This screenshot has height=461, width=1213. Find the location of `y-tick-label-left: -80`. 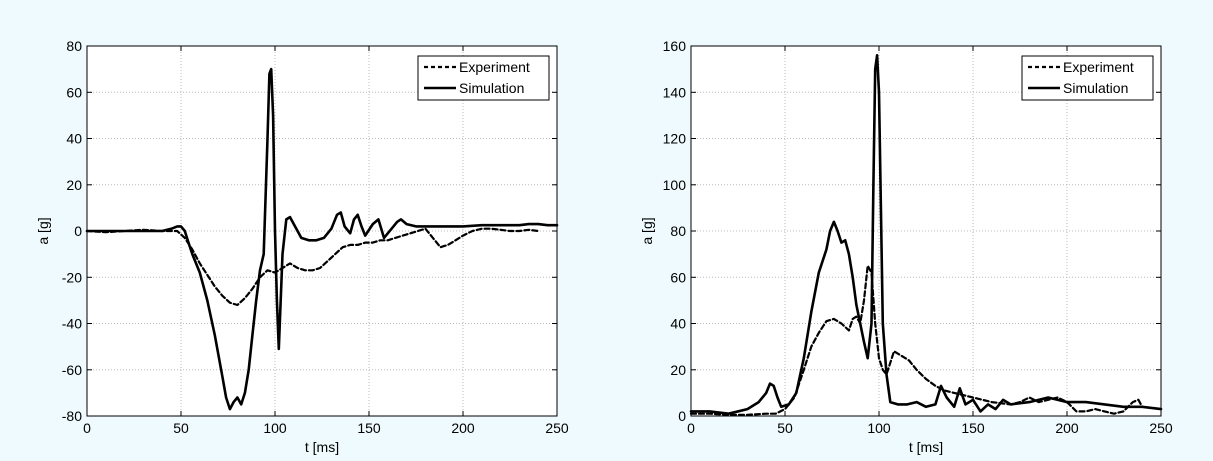

y-tick-label-left: -80 is located at coordinates (72, 416).